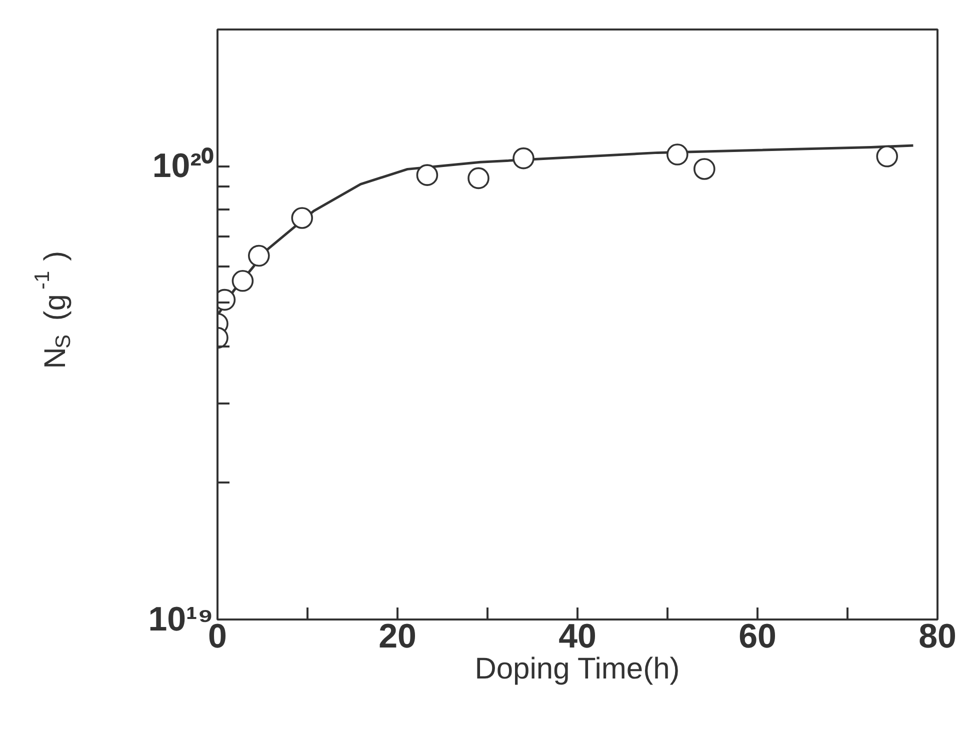 This screenshot has width=974, height=738. Describe the element at coordinates (53, 309) in the screenshot. I see `y-axis-title: NS (g-1)` at that location.